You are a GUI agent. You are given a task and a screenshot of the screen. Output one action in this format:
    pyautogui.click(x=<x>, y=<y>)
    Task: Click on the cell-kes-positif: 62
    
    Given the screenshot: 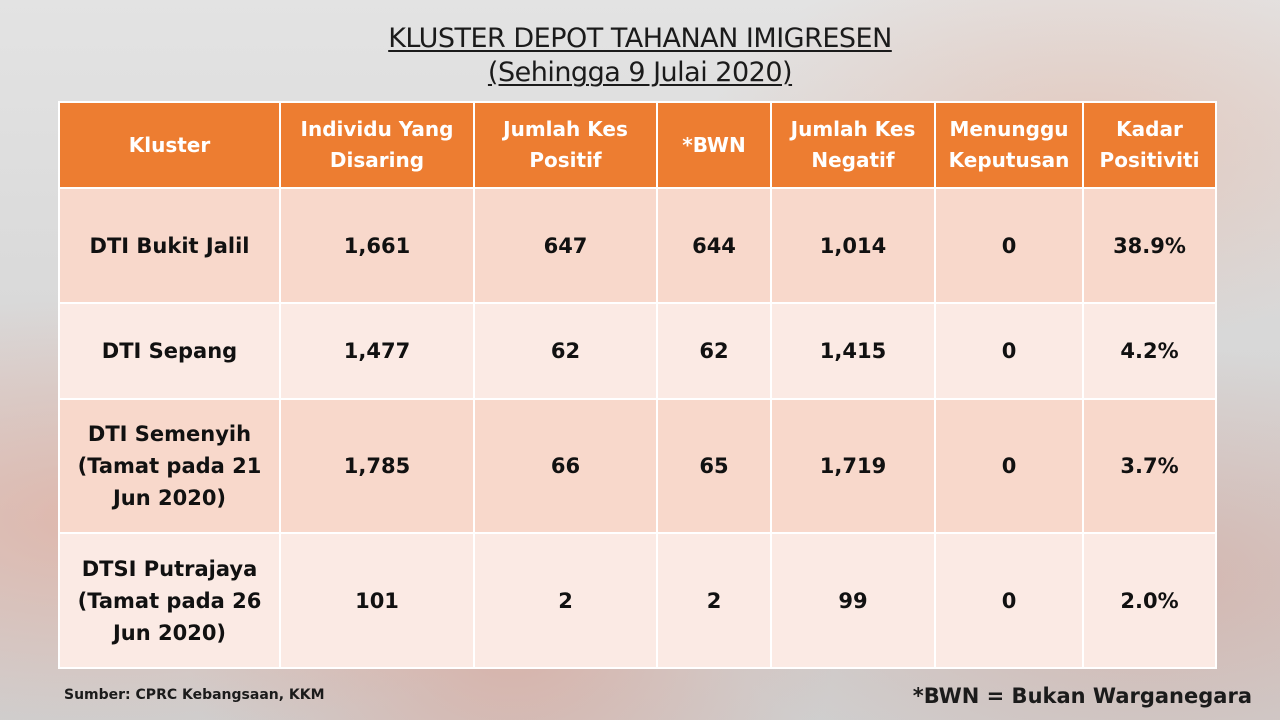 What is the action you would take?
    pyautogui.click(x=565, y=351)
    